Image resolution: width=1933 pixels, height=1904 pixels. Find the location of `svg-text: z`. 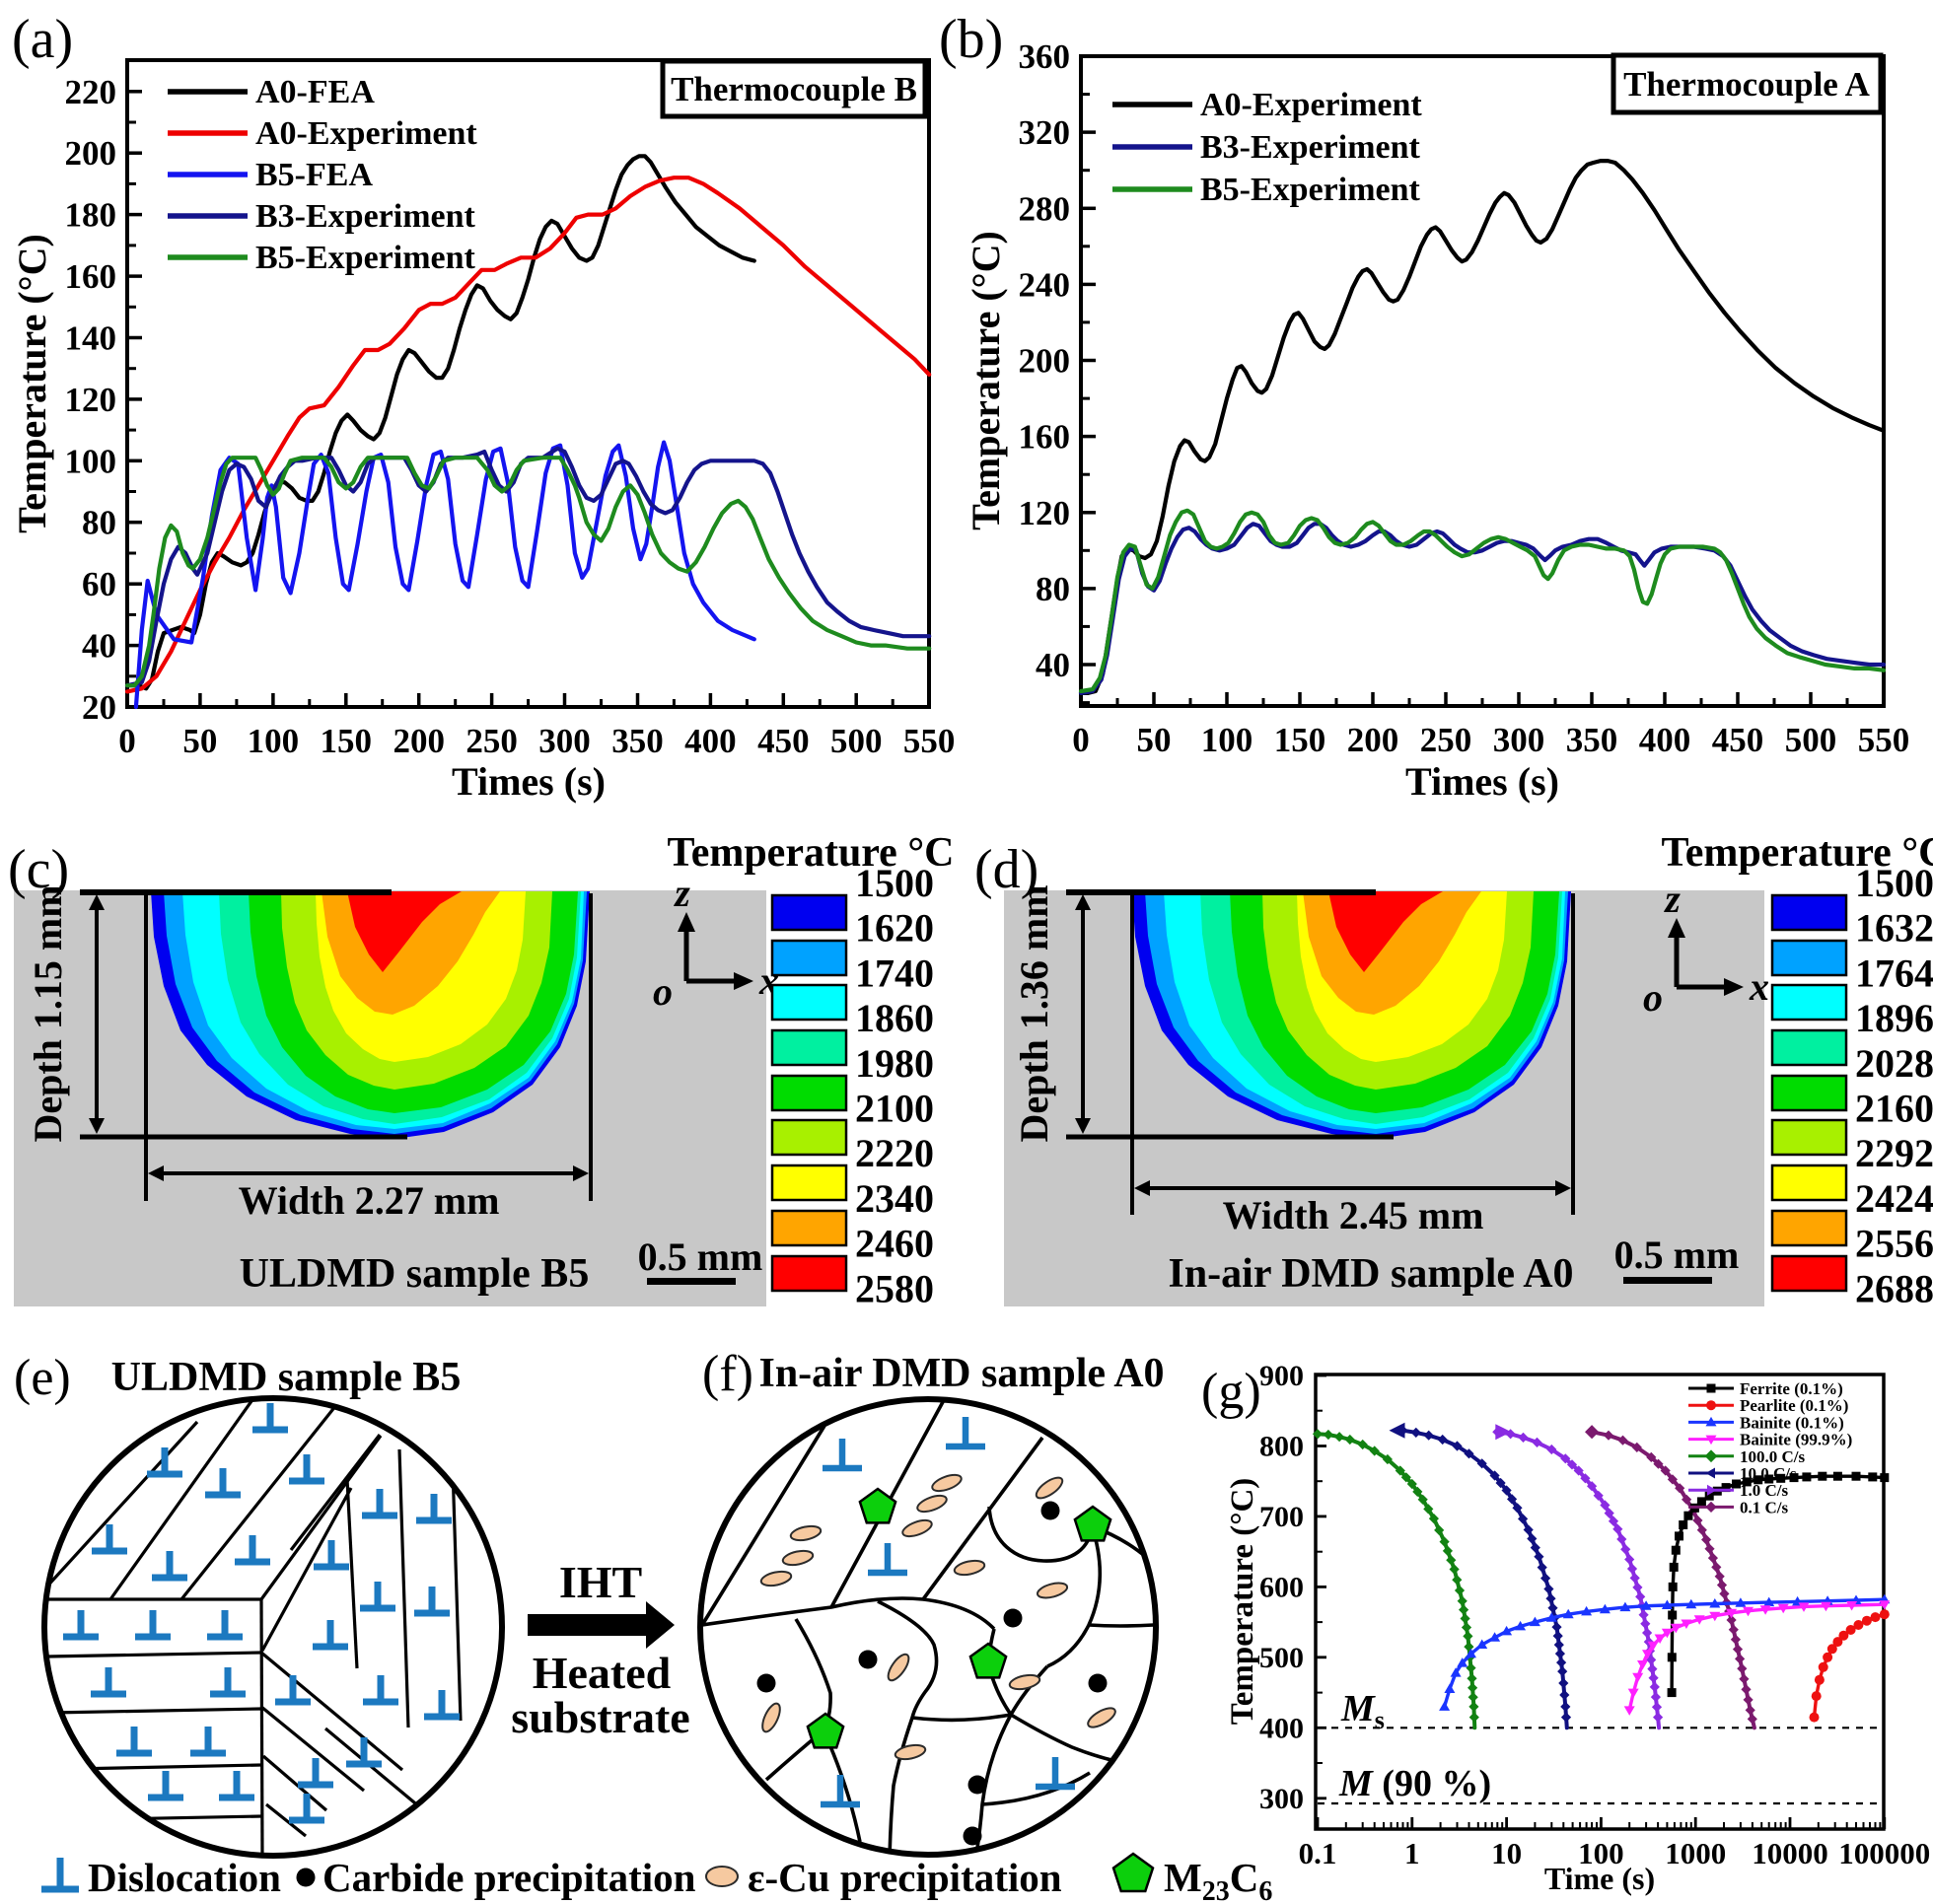

svg-text: z is located at coordinates (682, 893).